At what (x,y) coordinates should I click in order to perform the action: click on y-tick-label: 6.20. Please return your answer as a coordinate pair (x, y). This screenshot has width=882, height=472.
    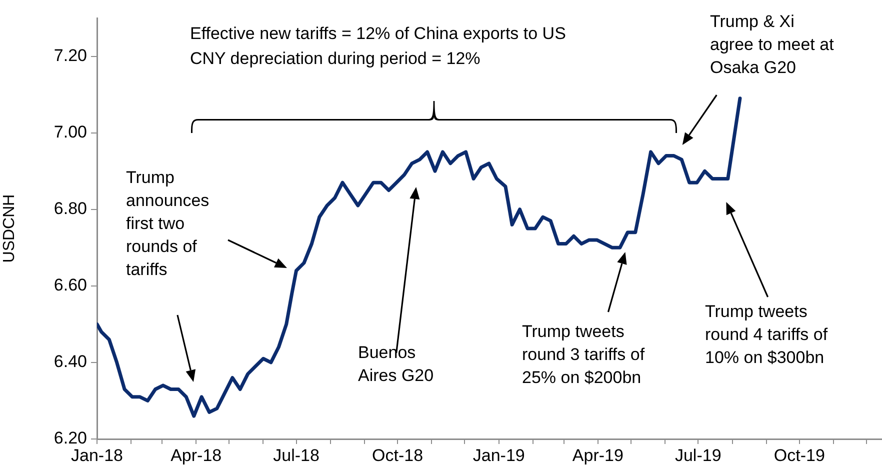
    Looking at the image, I should click on (70, 438).